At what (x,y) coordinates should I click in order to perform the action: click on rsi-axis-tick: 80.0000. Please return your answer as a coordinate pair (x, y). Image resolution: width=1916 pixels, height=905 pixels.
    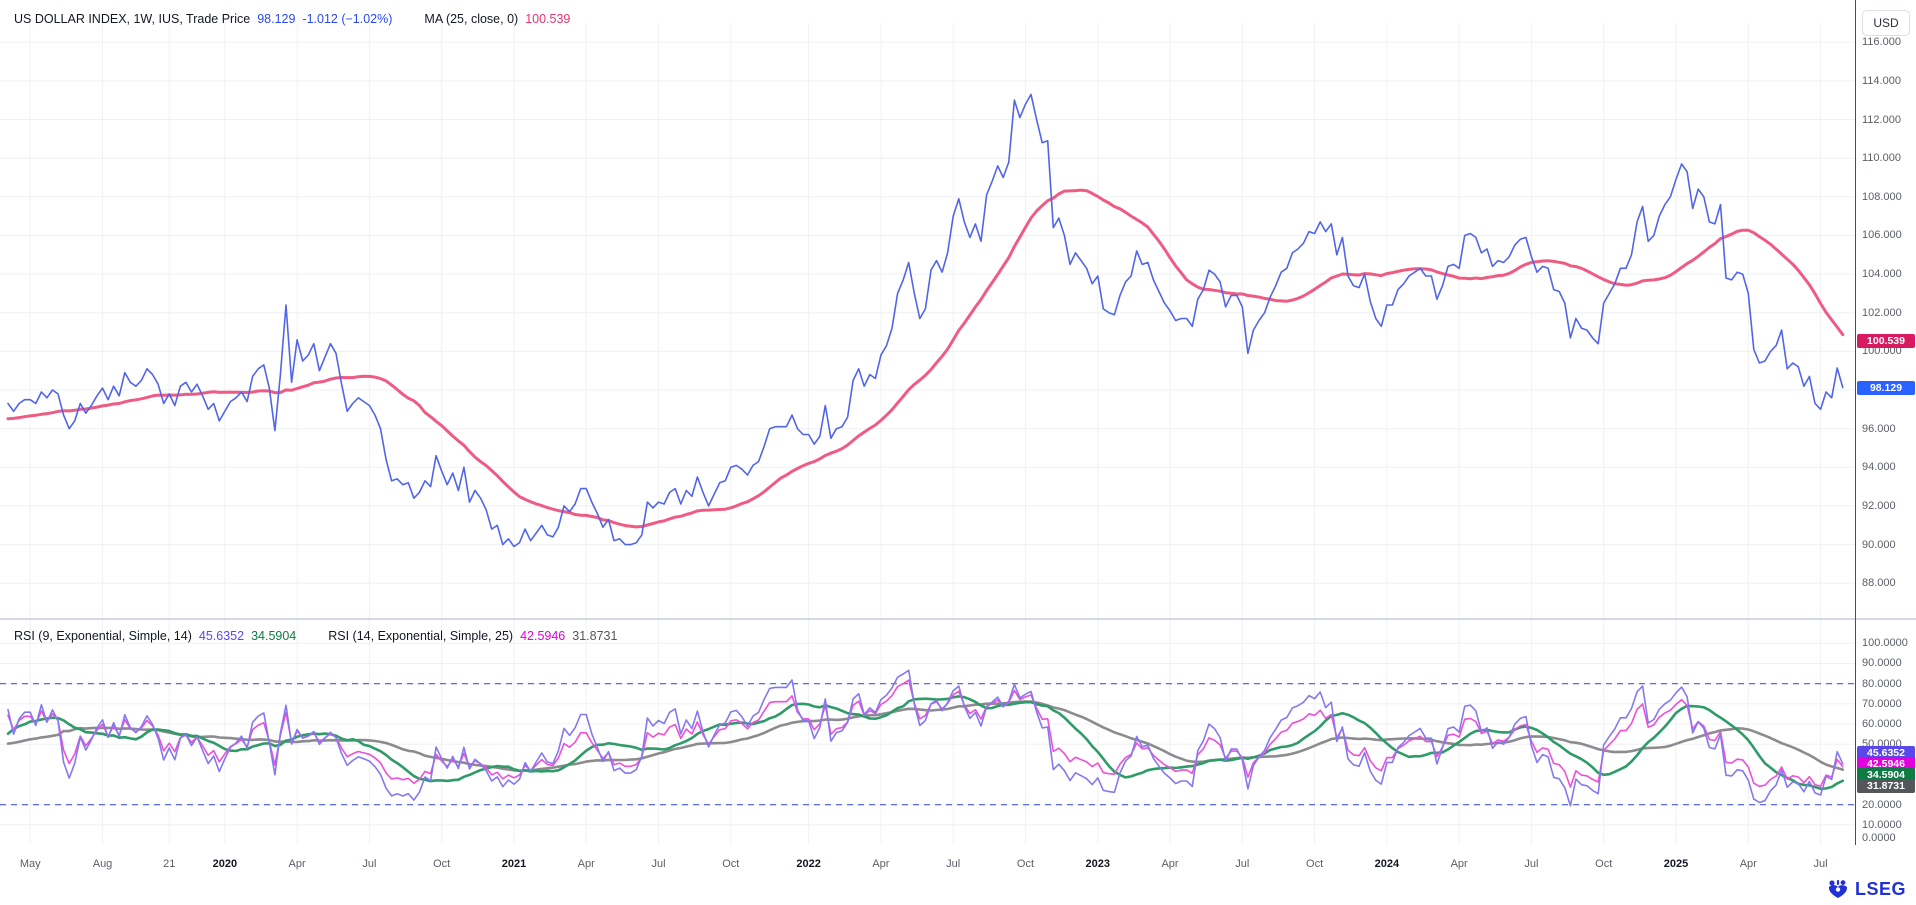
    Looking at the image, I should click on (1882, 683).